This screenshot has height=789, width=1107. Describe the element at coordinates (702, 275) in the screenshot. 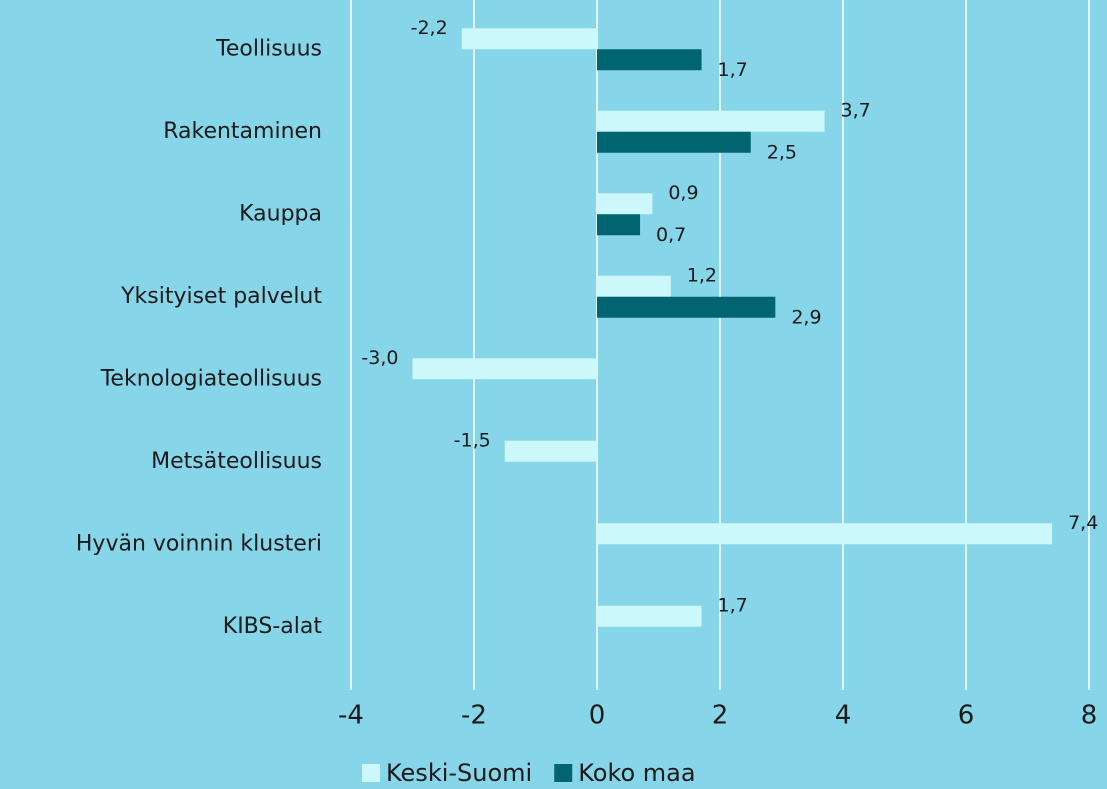

I see `value-label: 1,2` at that location.